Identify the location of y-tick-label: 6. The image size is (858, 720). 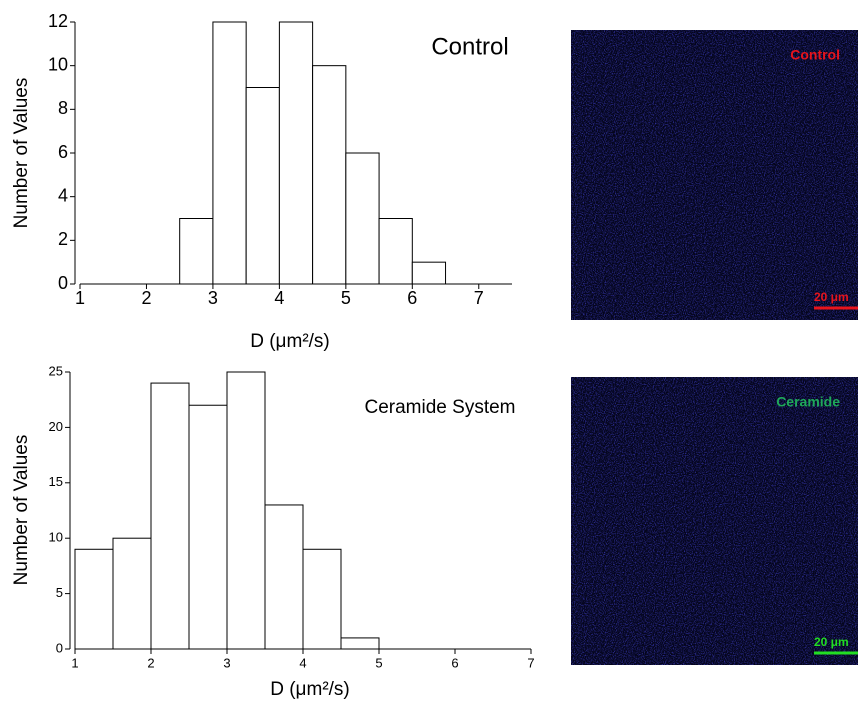
(63, 152).